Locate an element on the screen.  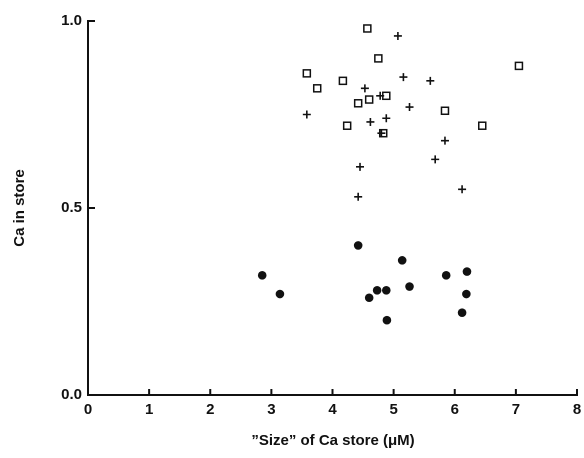
x-axis-label: ”Size” of Ca store (μM) is located at coordinates (332, 440).